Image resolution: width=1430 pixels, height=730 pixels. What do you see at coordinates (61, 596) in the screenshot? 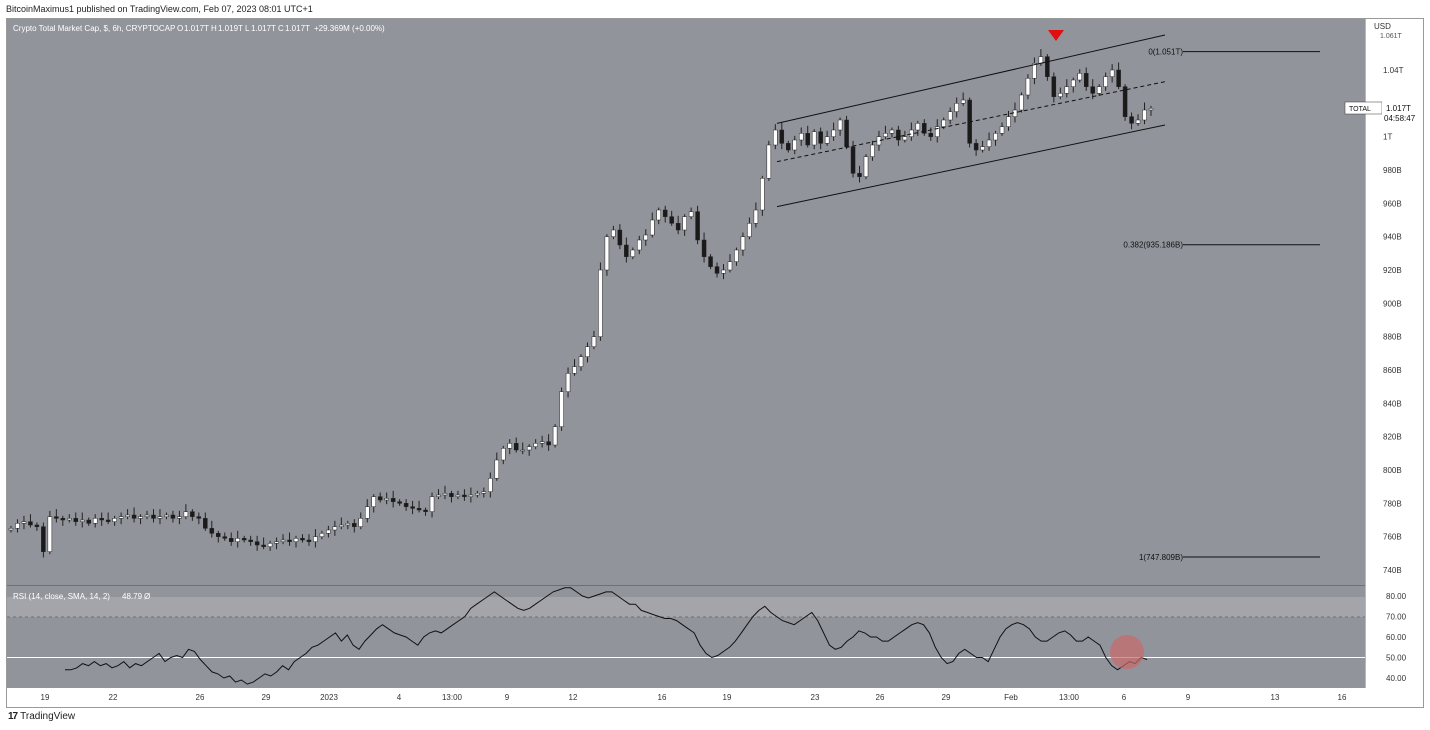
I see `rsi-legend-label: RSI (14, close, SMA, 14, 2)` at bounding box center [61, 596].